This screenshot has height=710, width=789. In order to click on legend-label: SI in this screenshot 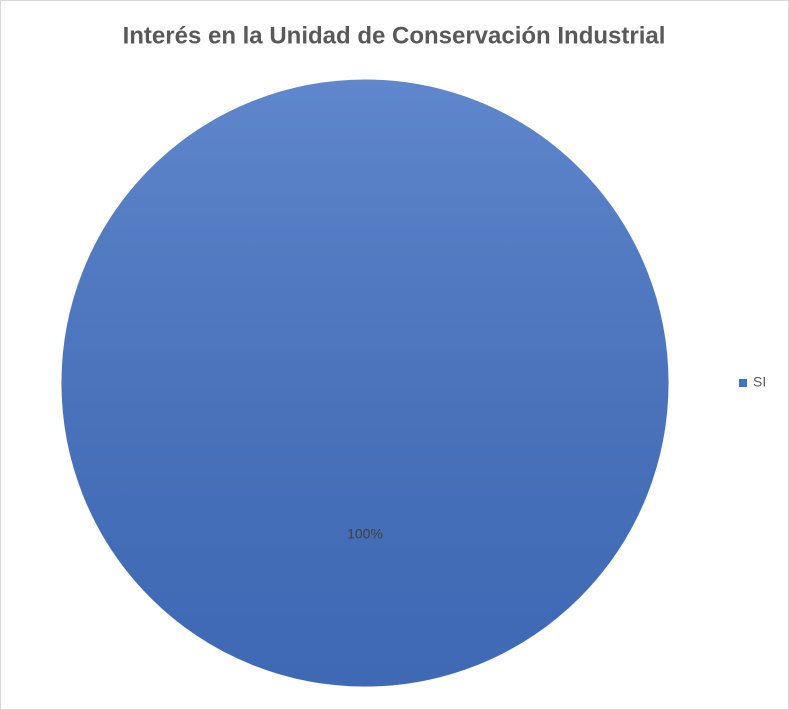, I will do `click(759, 382)`.